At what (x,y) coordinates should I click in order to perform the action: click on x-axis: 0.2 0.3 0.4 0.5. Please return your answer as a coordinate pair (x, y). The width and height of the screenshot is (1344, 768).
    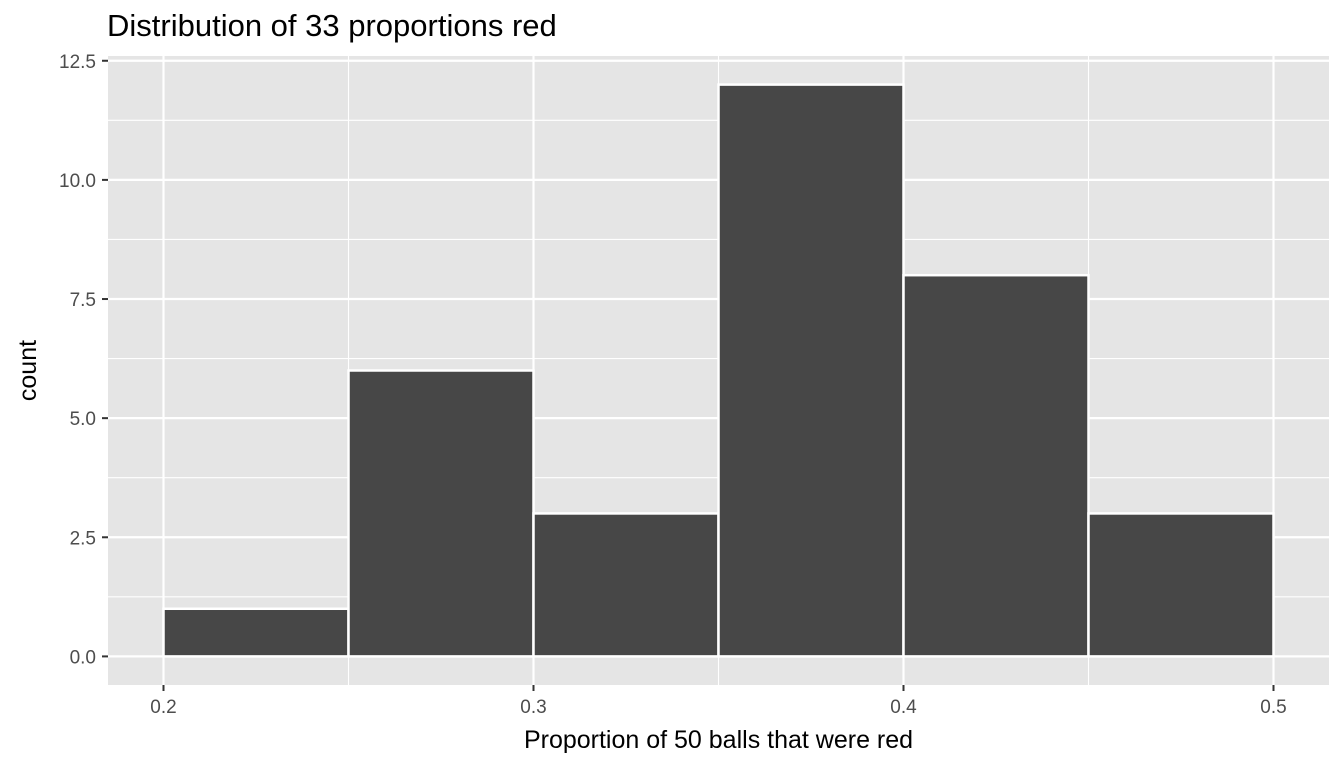
    Looking at the image, I should click on (718, 701).